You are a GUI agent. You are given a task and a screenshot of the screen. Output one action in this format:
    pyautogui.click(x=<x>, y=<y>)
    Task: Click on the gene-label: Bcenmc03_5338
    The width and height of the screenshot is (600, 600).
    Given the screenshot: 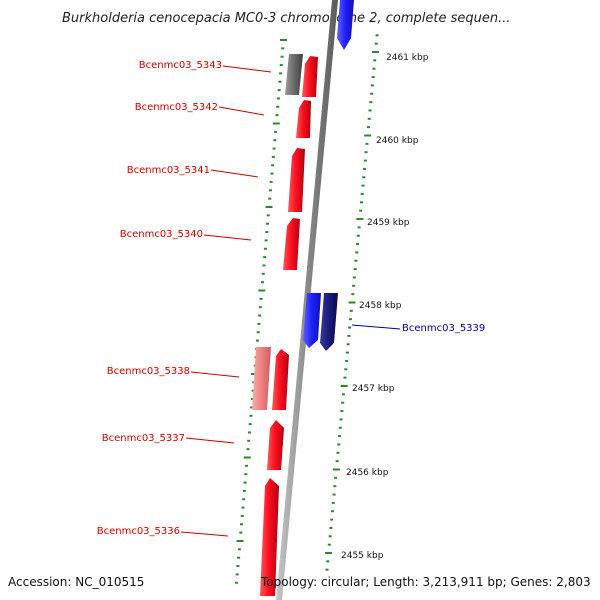 What is the action you would take?
    pyautogui.click(x=148, y=371)
    